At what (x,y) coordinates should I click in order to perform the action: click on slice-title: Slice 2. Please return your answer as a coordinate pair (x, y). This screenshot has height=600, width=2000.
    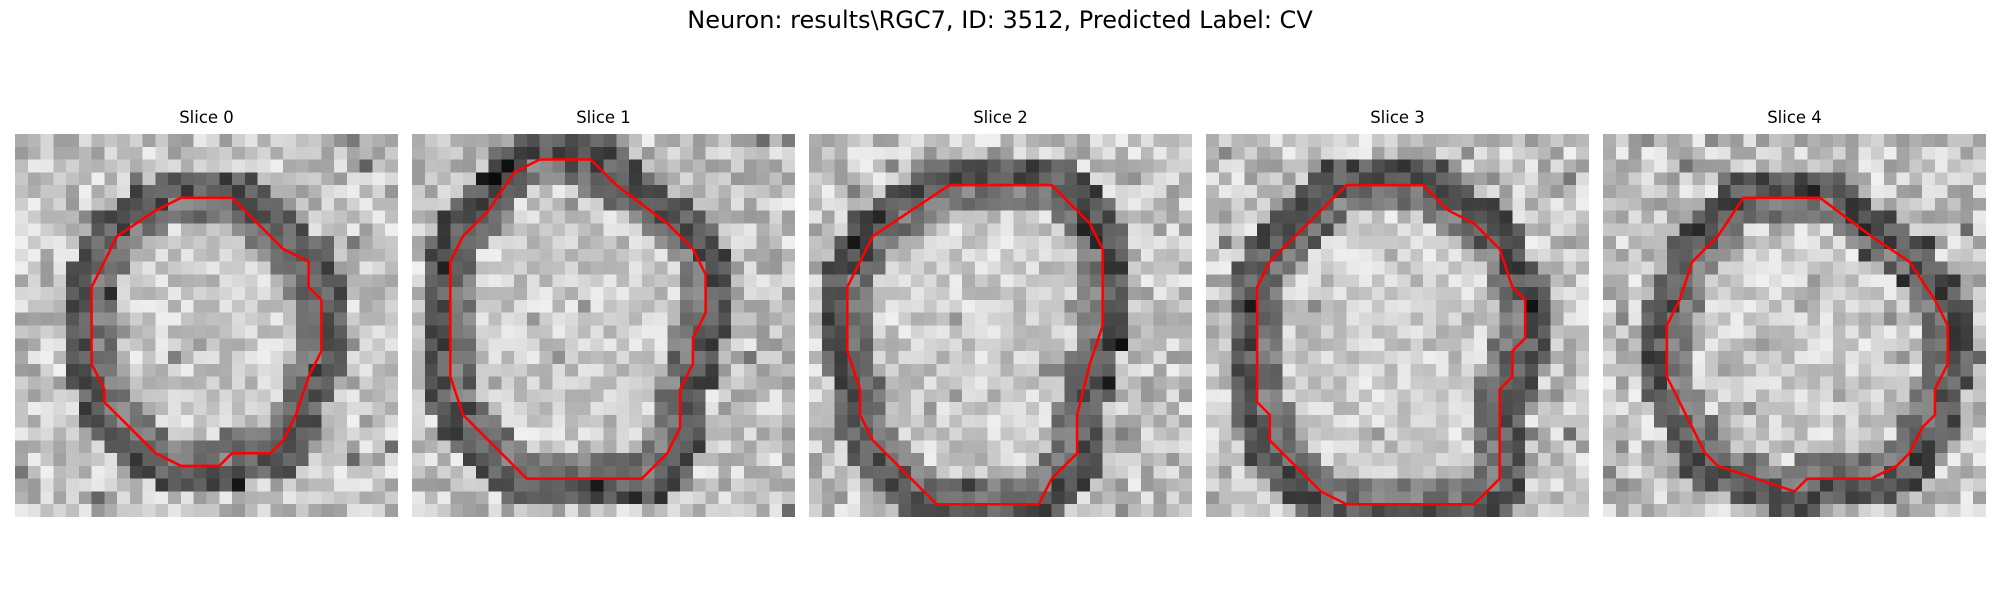
    Looking at the image, I should click on (1000, 117).